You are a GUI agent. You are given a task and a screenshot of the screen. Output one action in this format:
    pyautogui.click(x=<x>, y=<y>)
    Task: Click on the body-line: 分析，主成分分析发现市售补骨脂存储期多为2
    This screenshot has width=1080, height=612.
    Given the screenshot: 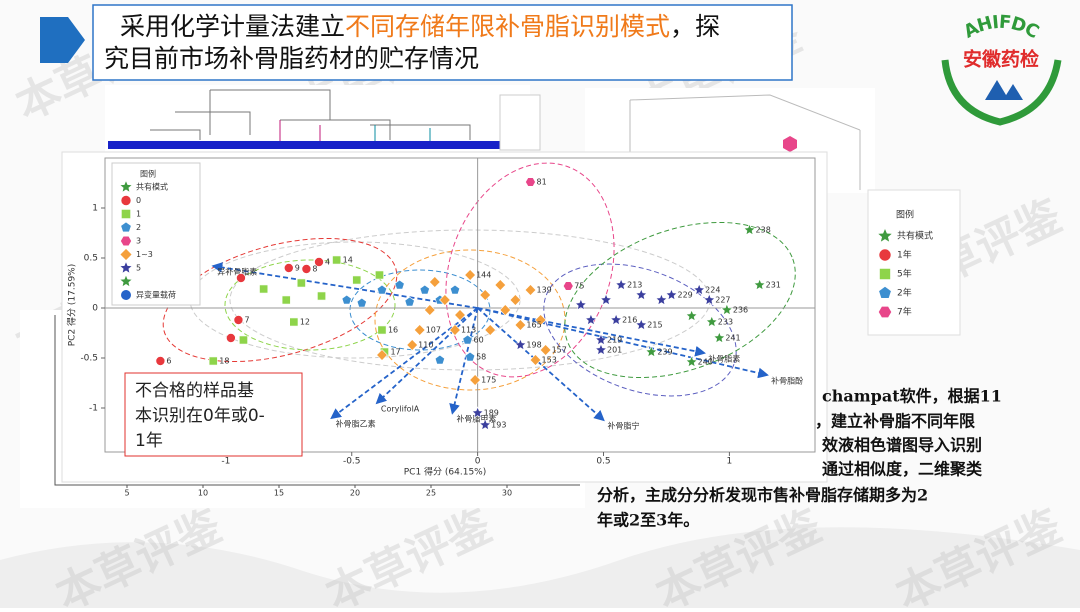 What is the action you would take?
    pyautogui.click(x=762, y=495)
    